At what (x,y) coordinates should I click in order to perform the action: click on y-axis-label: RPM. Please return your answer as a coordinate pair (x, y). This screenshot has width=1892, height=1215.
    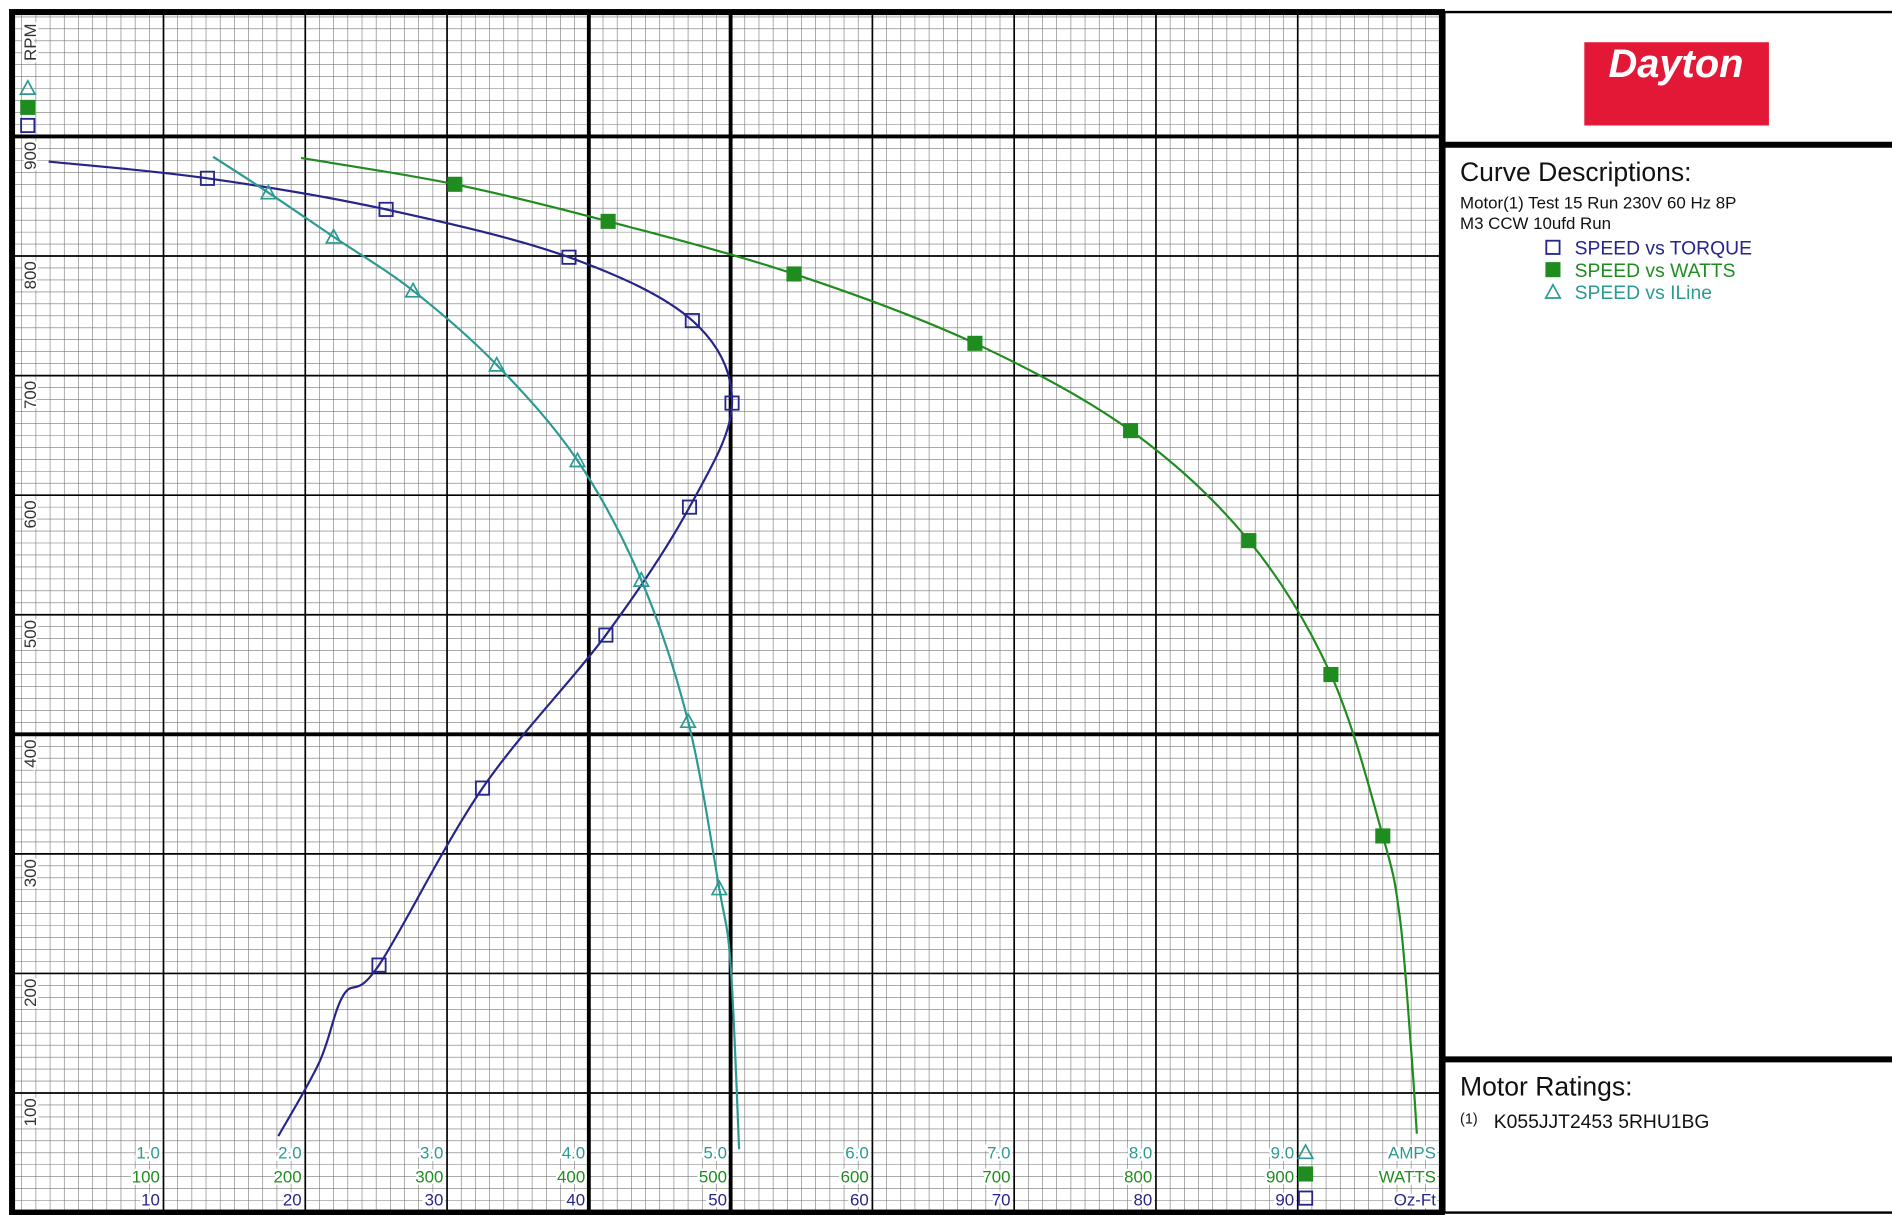
    Looking at the image, I should click on (30, 41).